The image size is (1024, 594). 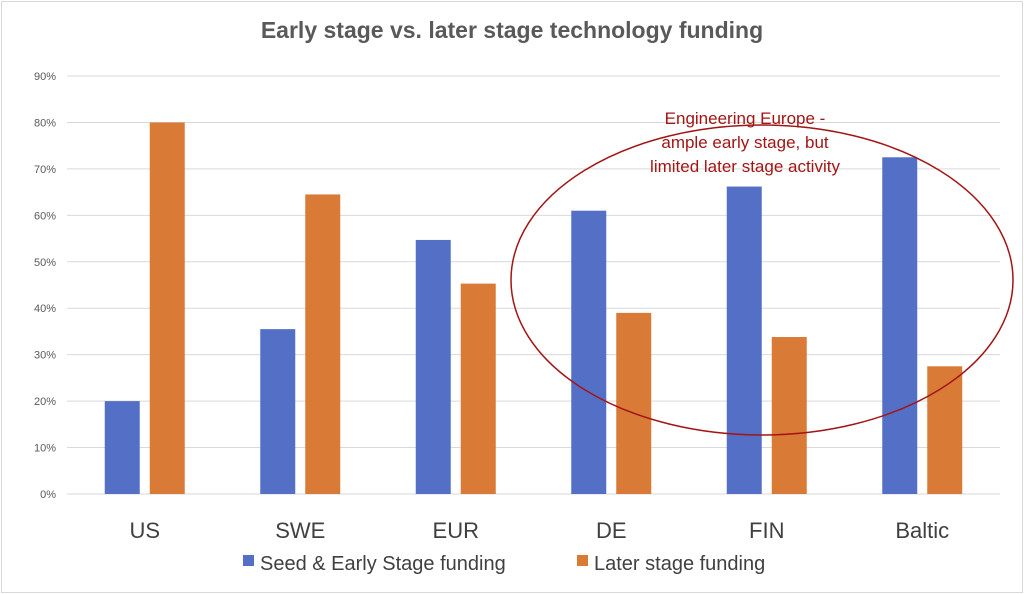 What do you see at coordinates (45, 123) in the screenshot?
I see `y-tick-label: 80%` at bounding box center [45, 123].